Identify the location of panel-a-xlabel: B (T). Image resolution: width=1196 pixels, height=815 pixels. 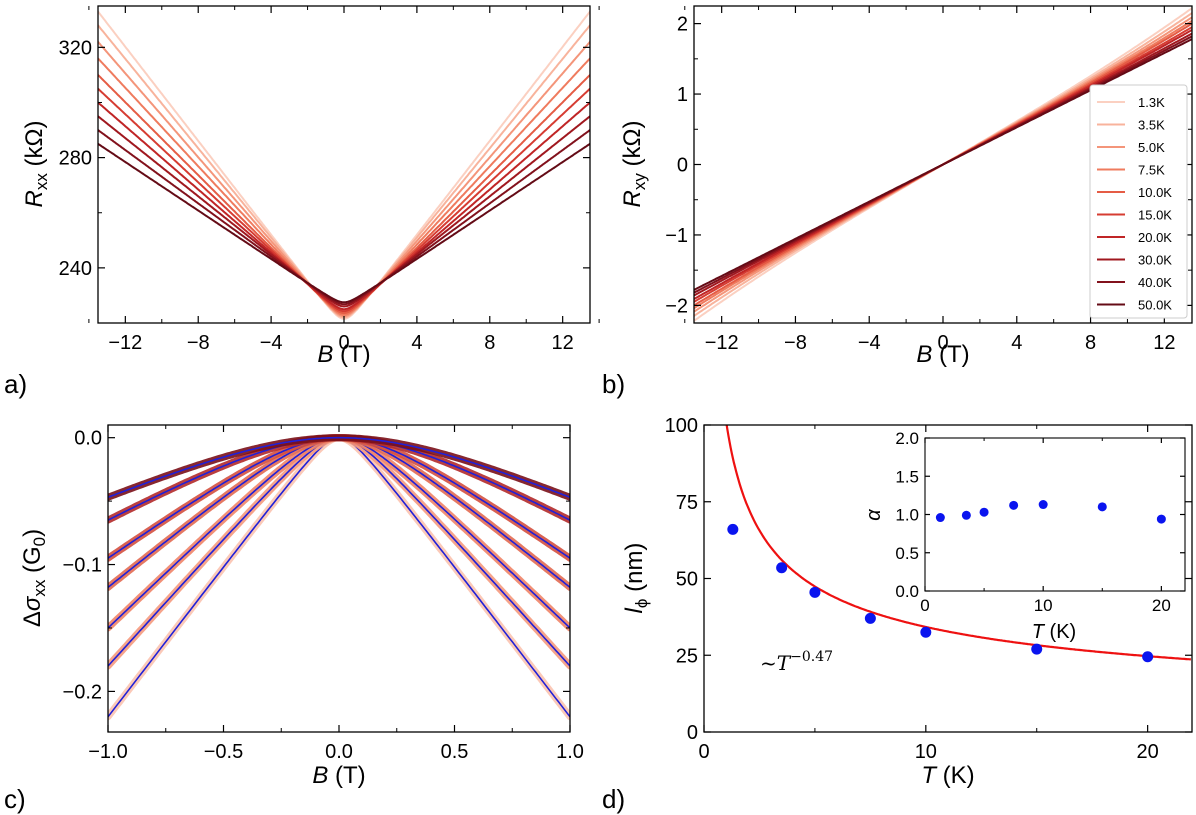
(343, 354).